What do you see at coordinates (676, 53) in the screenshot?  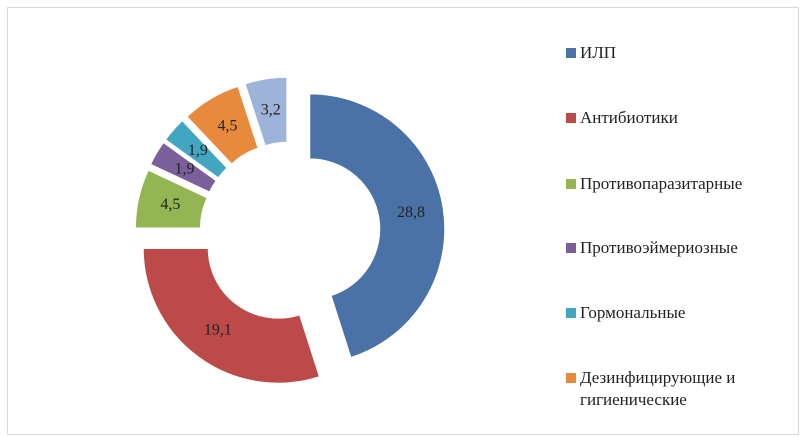 I see `legend-item: ИЛП` at bounding box center [676, 53].